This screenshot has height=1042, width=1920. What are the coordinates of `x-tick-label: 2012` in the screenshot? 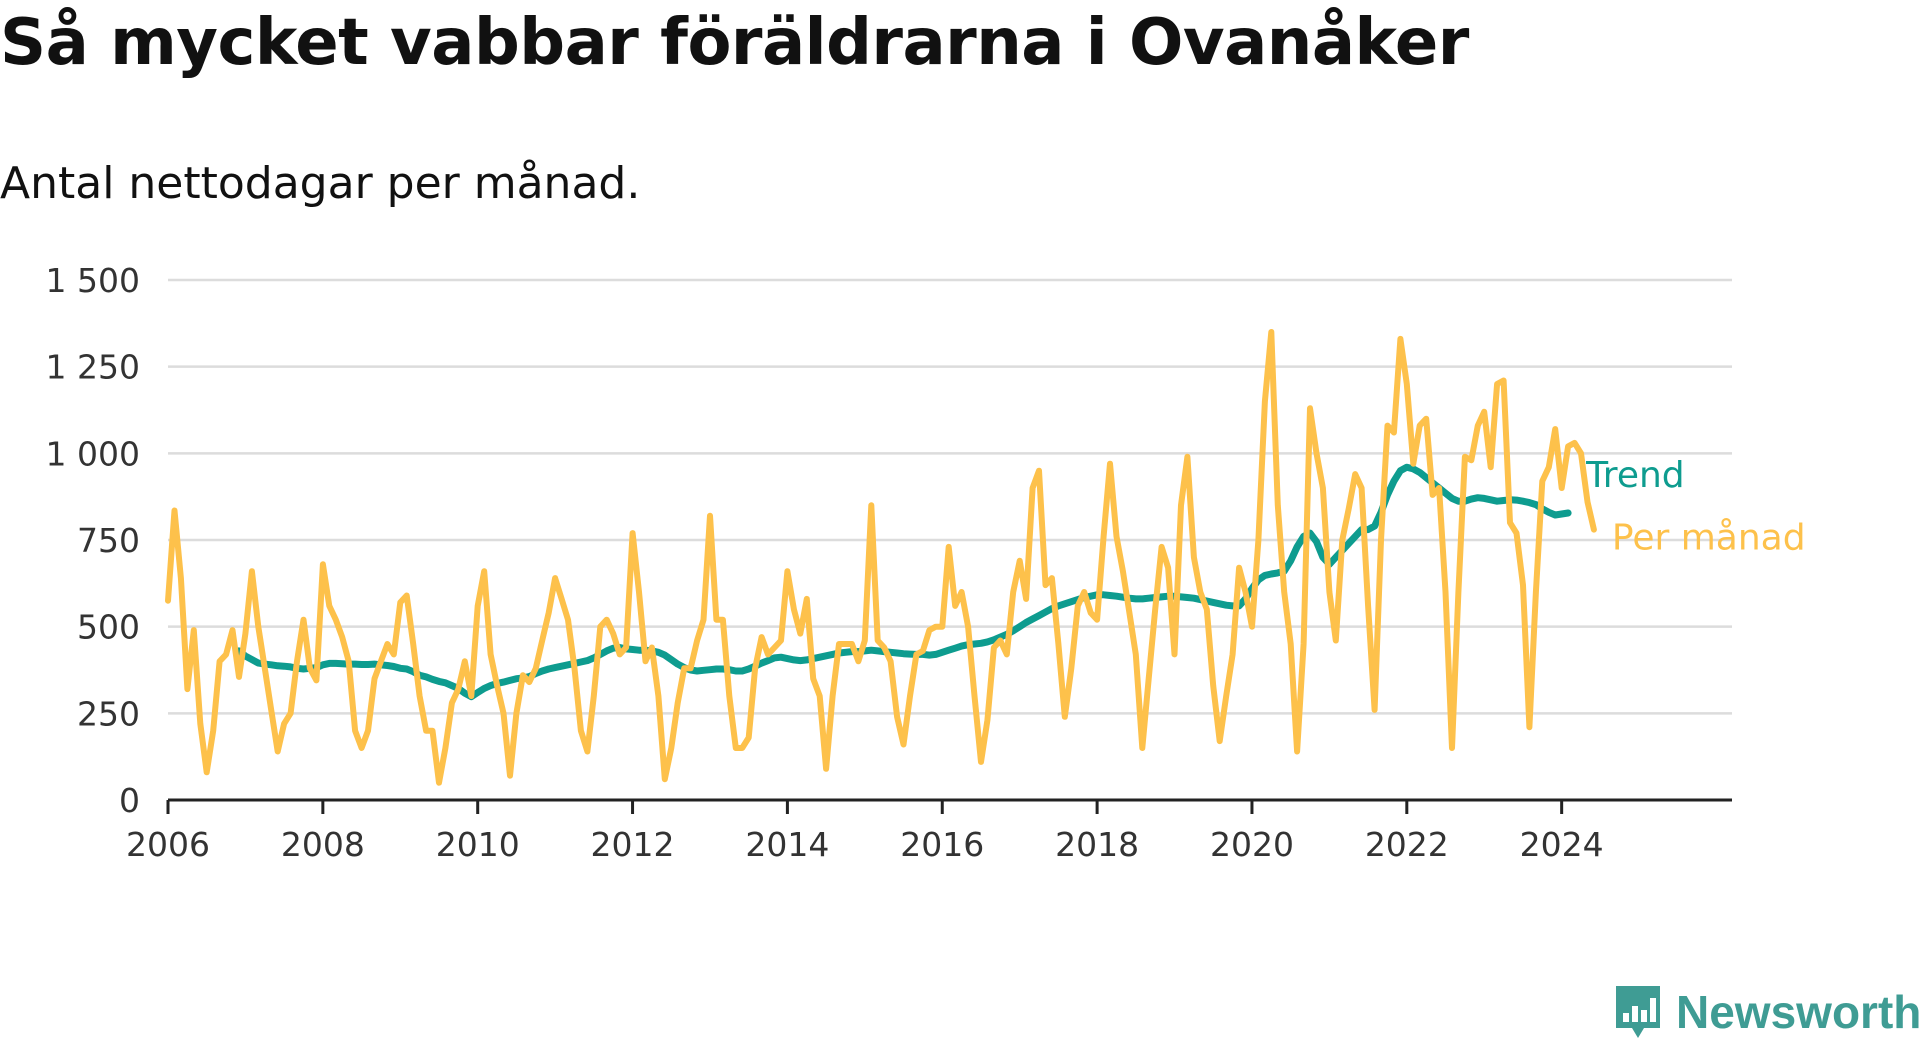 It's located at (633, 844).